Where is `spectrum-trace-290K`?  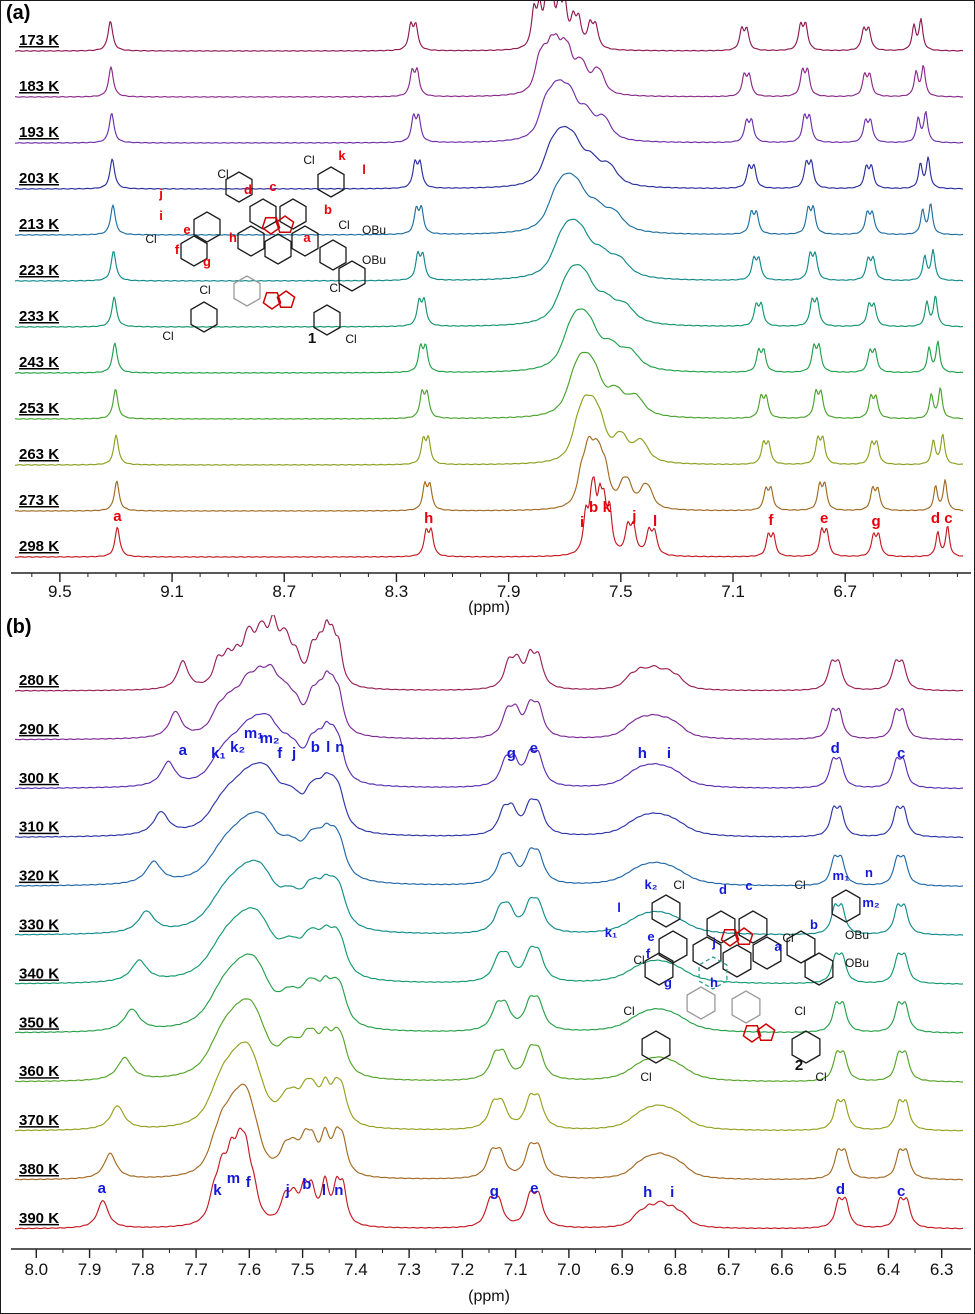
spectrum-trace-290K is located at coordinates (489, 702).